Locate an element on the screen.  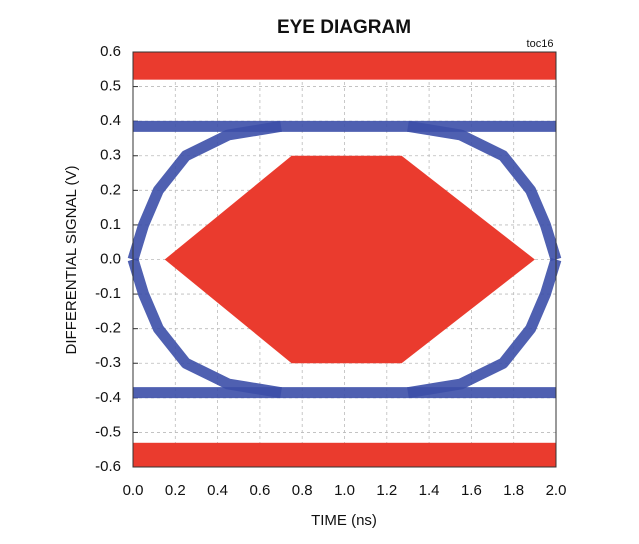
x-tick-label: 1.8 is located at coordinates (513, 490).